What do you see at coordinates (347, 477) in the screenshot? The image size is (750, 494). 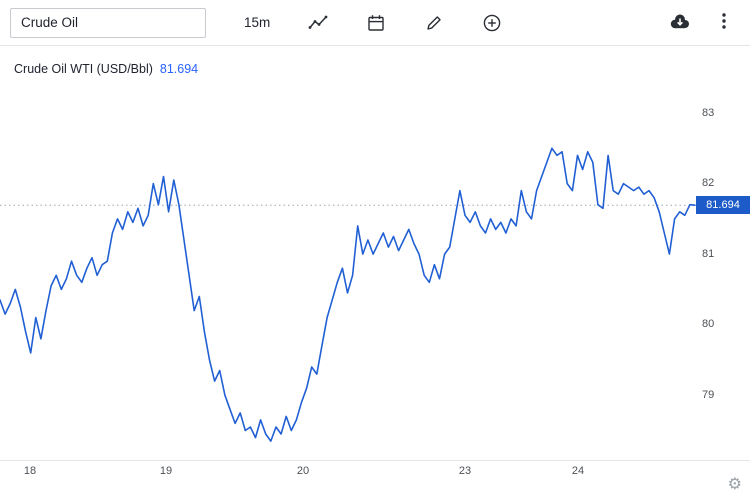 I see `time-axis: 18 19 20 23 24` at bounding box center [347, 477].